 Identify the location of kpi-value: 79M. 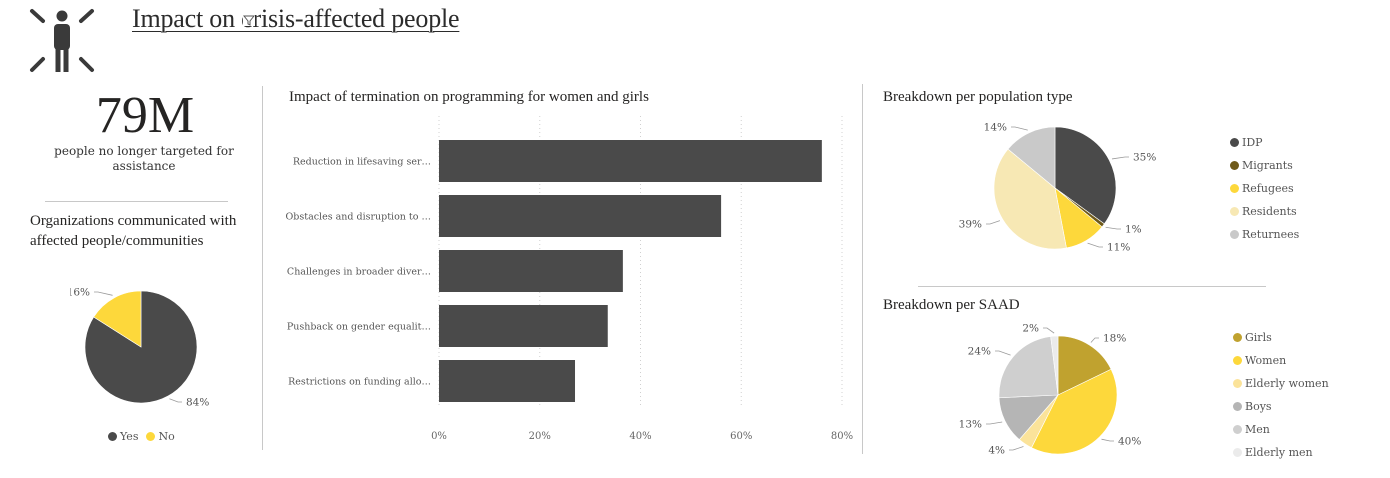
(145, 115).